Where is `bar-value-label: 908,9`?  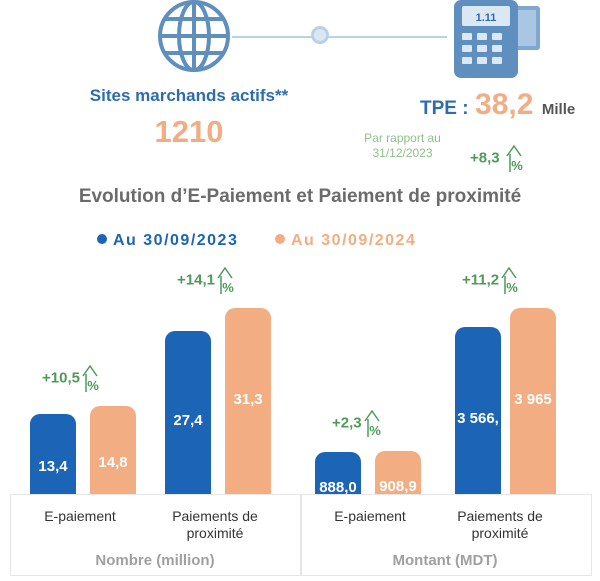 bar-value-label: 908,9 is located at coordinates (398, 487).